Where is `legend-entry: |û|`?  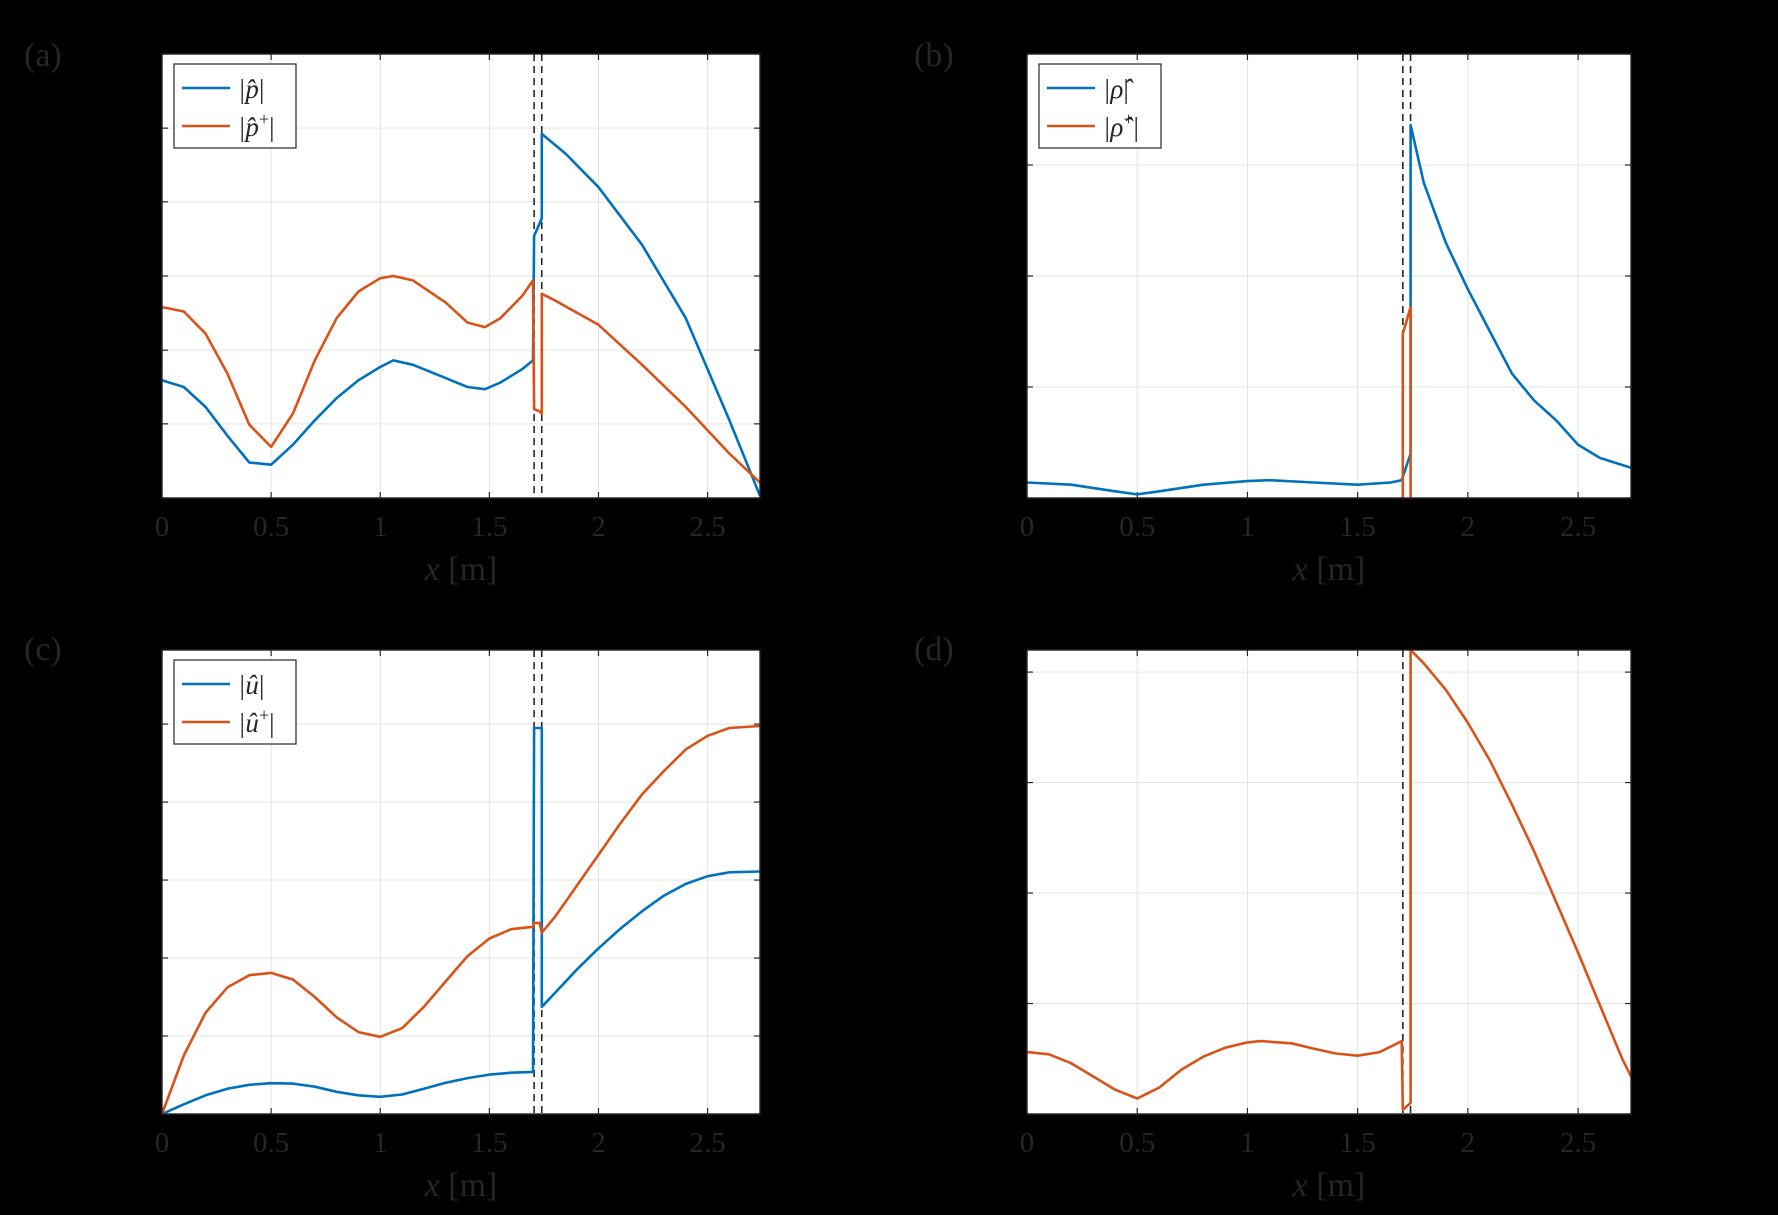
legend-entry: |û| is located at coordinates (251, 685).